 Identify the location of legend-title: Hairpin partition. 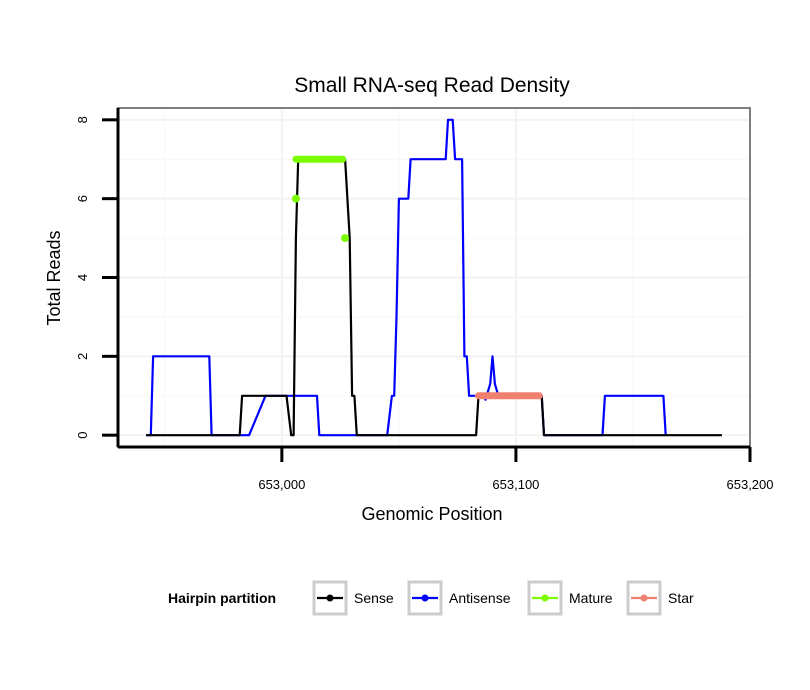
(222, 598).